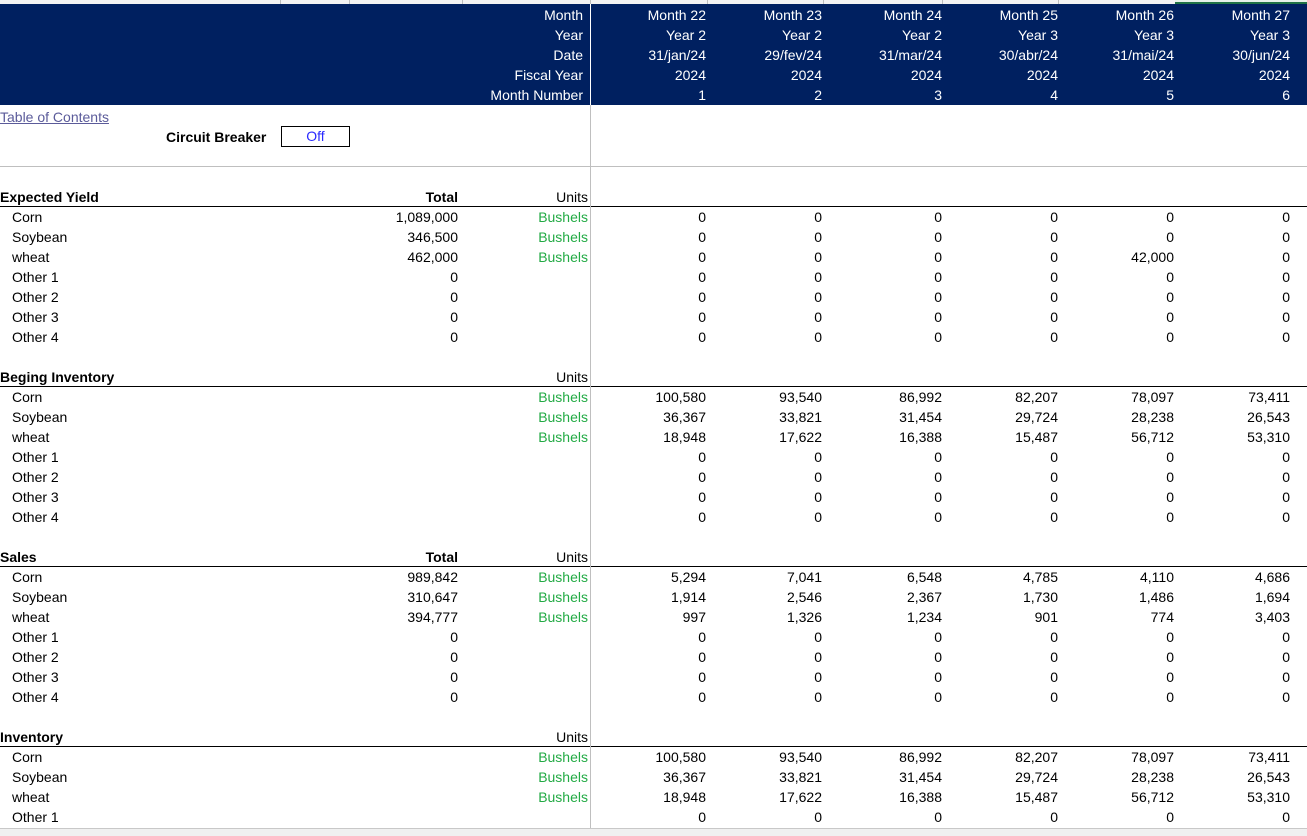 This screenshot has height=836, width=1307. What do you see at coordinates (1156, 597) in the screenshot?
I see `row-value-cell: 1,486` at bounding box center [1156, 597].